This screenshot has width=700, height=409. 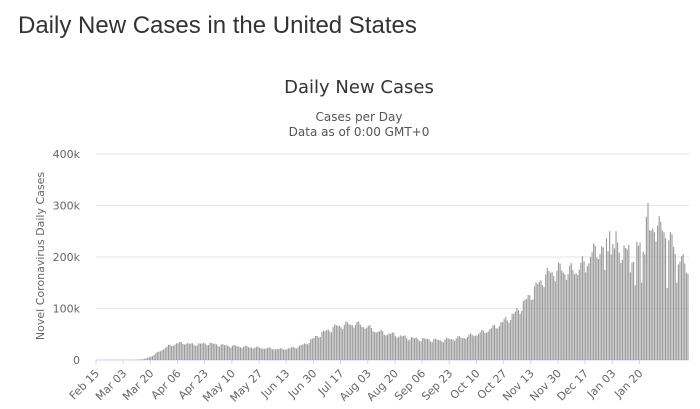 I want to click on x-tick-label: Sep 23, so click(x=437, y=385).